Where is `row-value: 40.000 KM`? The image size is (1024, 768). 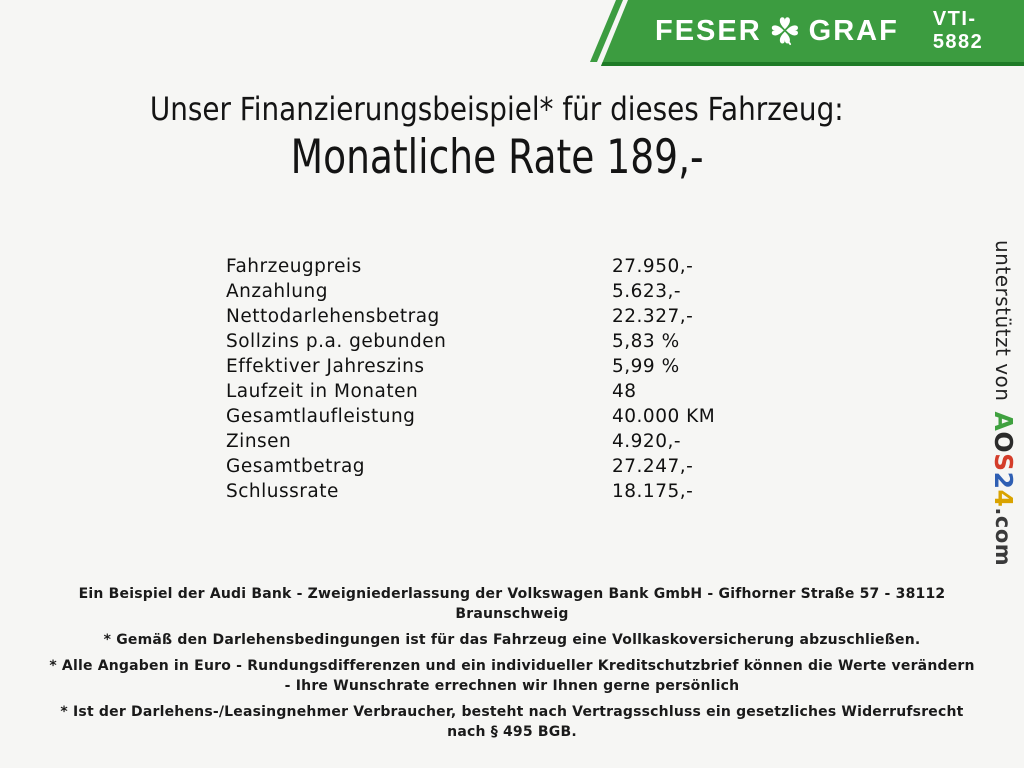 row-value: 40.000 KM is located at coordinates (664, 416).